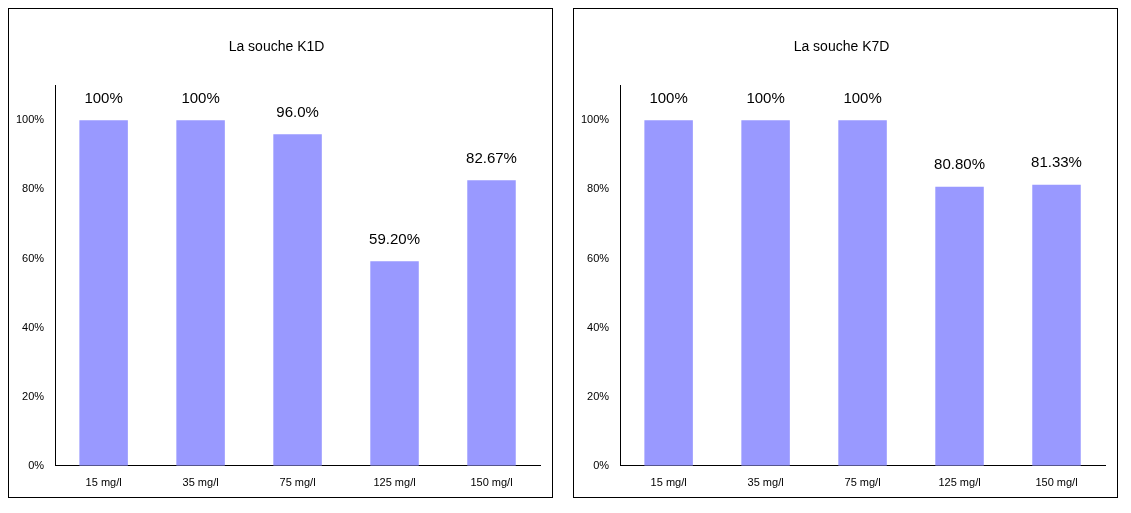  Describe the element at coordinates (959, 164) in the screenshot. I see `data-label: 80.80%` at that location.